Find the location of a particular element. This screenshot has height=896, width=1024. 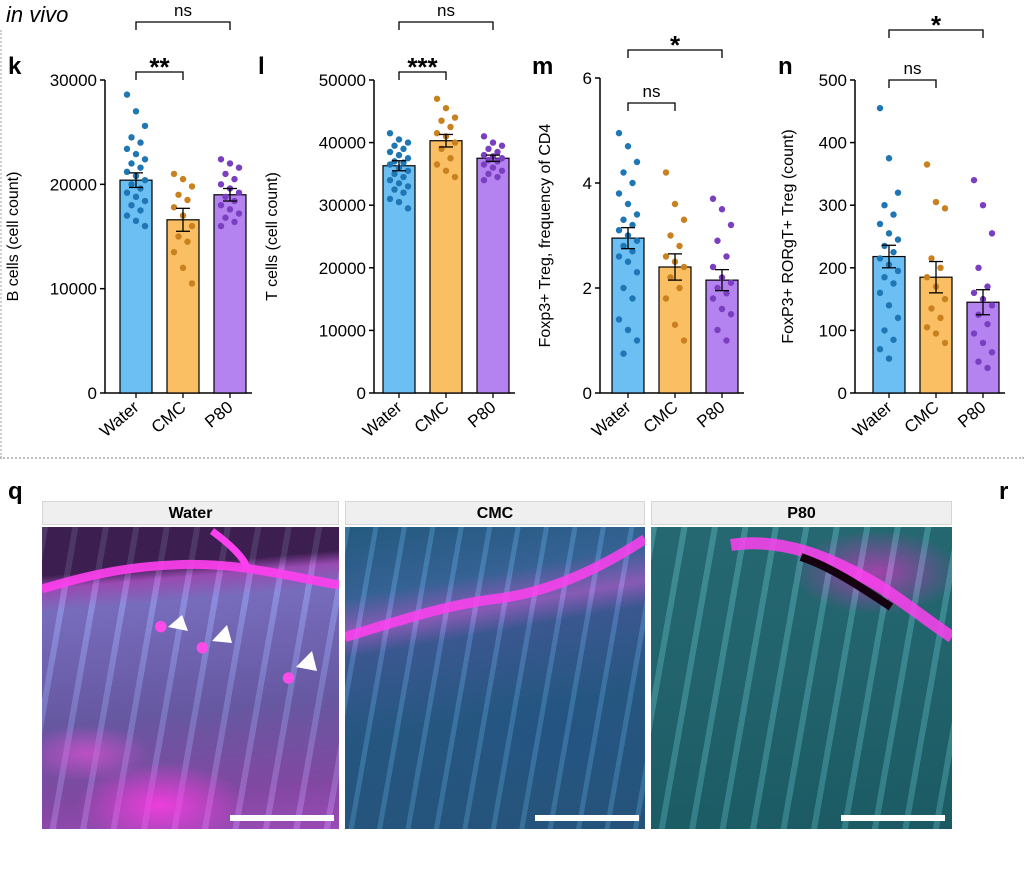

y-axis-label: T cells (cell count) is located at coordinates (272, 236).